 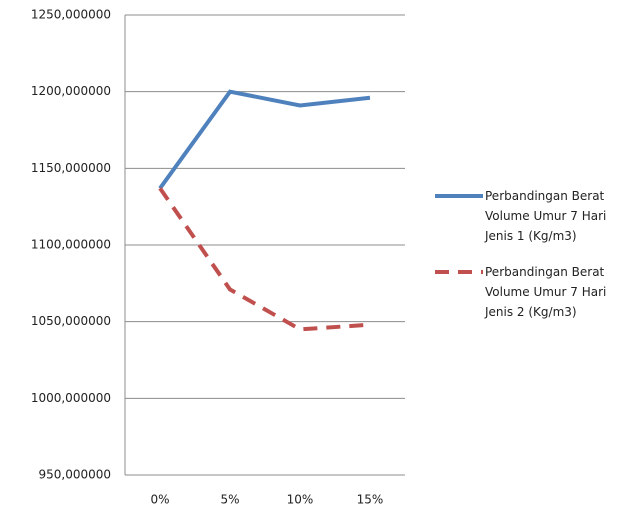 What do you see at coordinates (71, 168) in the screenshot?
I see `y-tick-label: 1150,000000` at bounding box center [71, 168].